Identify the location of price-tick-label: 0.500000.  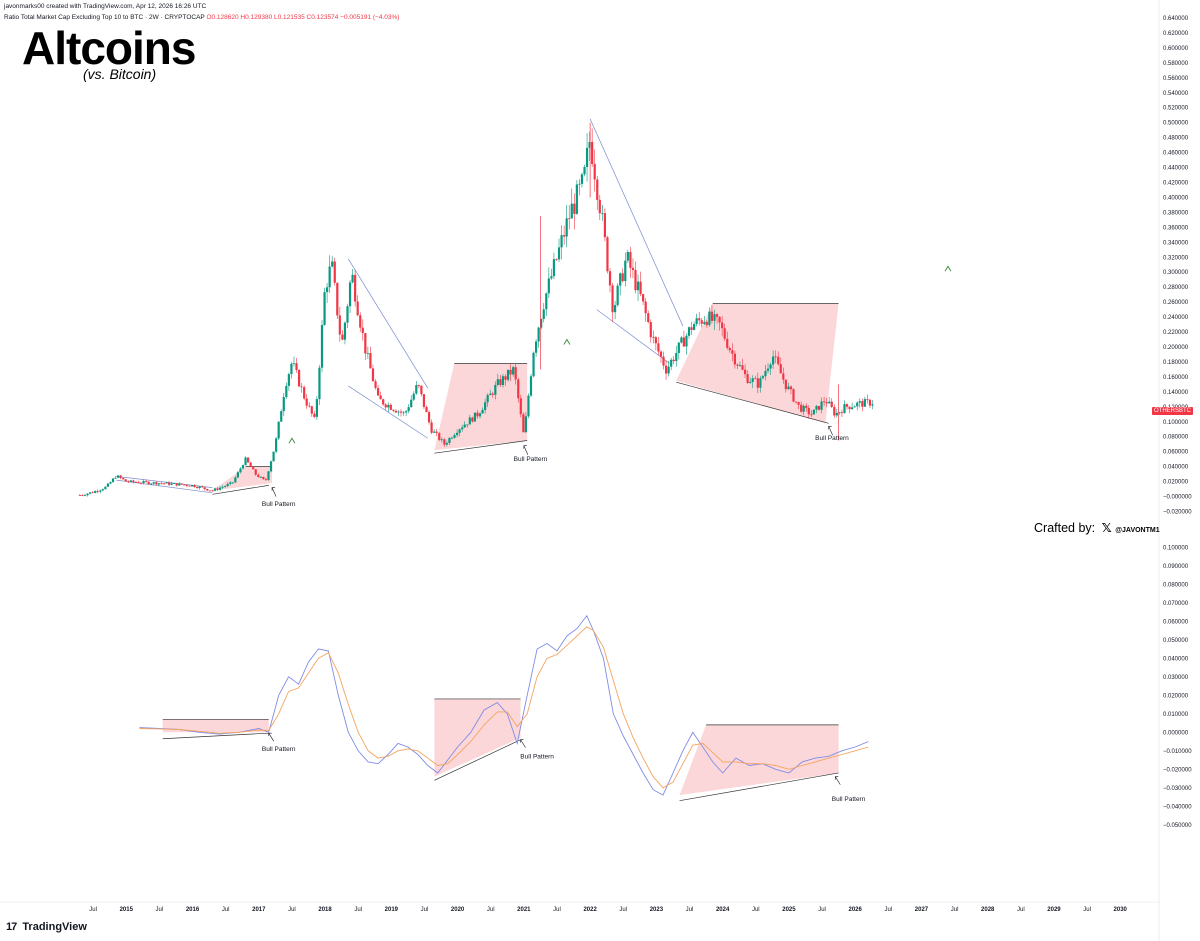
(1176, 124).